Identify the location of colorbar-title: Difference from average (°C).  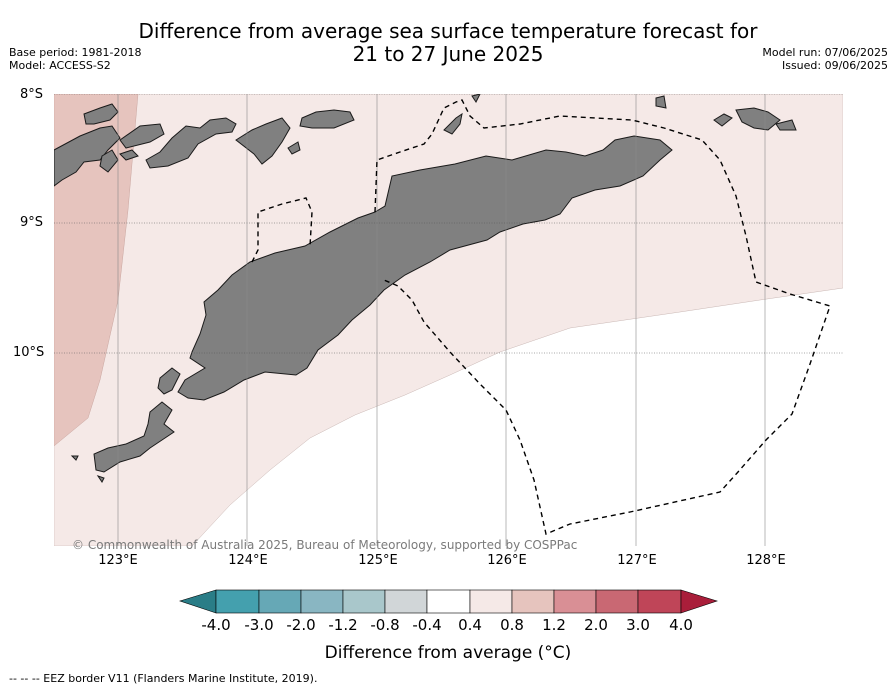
(448, 653).